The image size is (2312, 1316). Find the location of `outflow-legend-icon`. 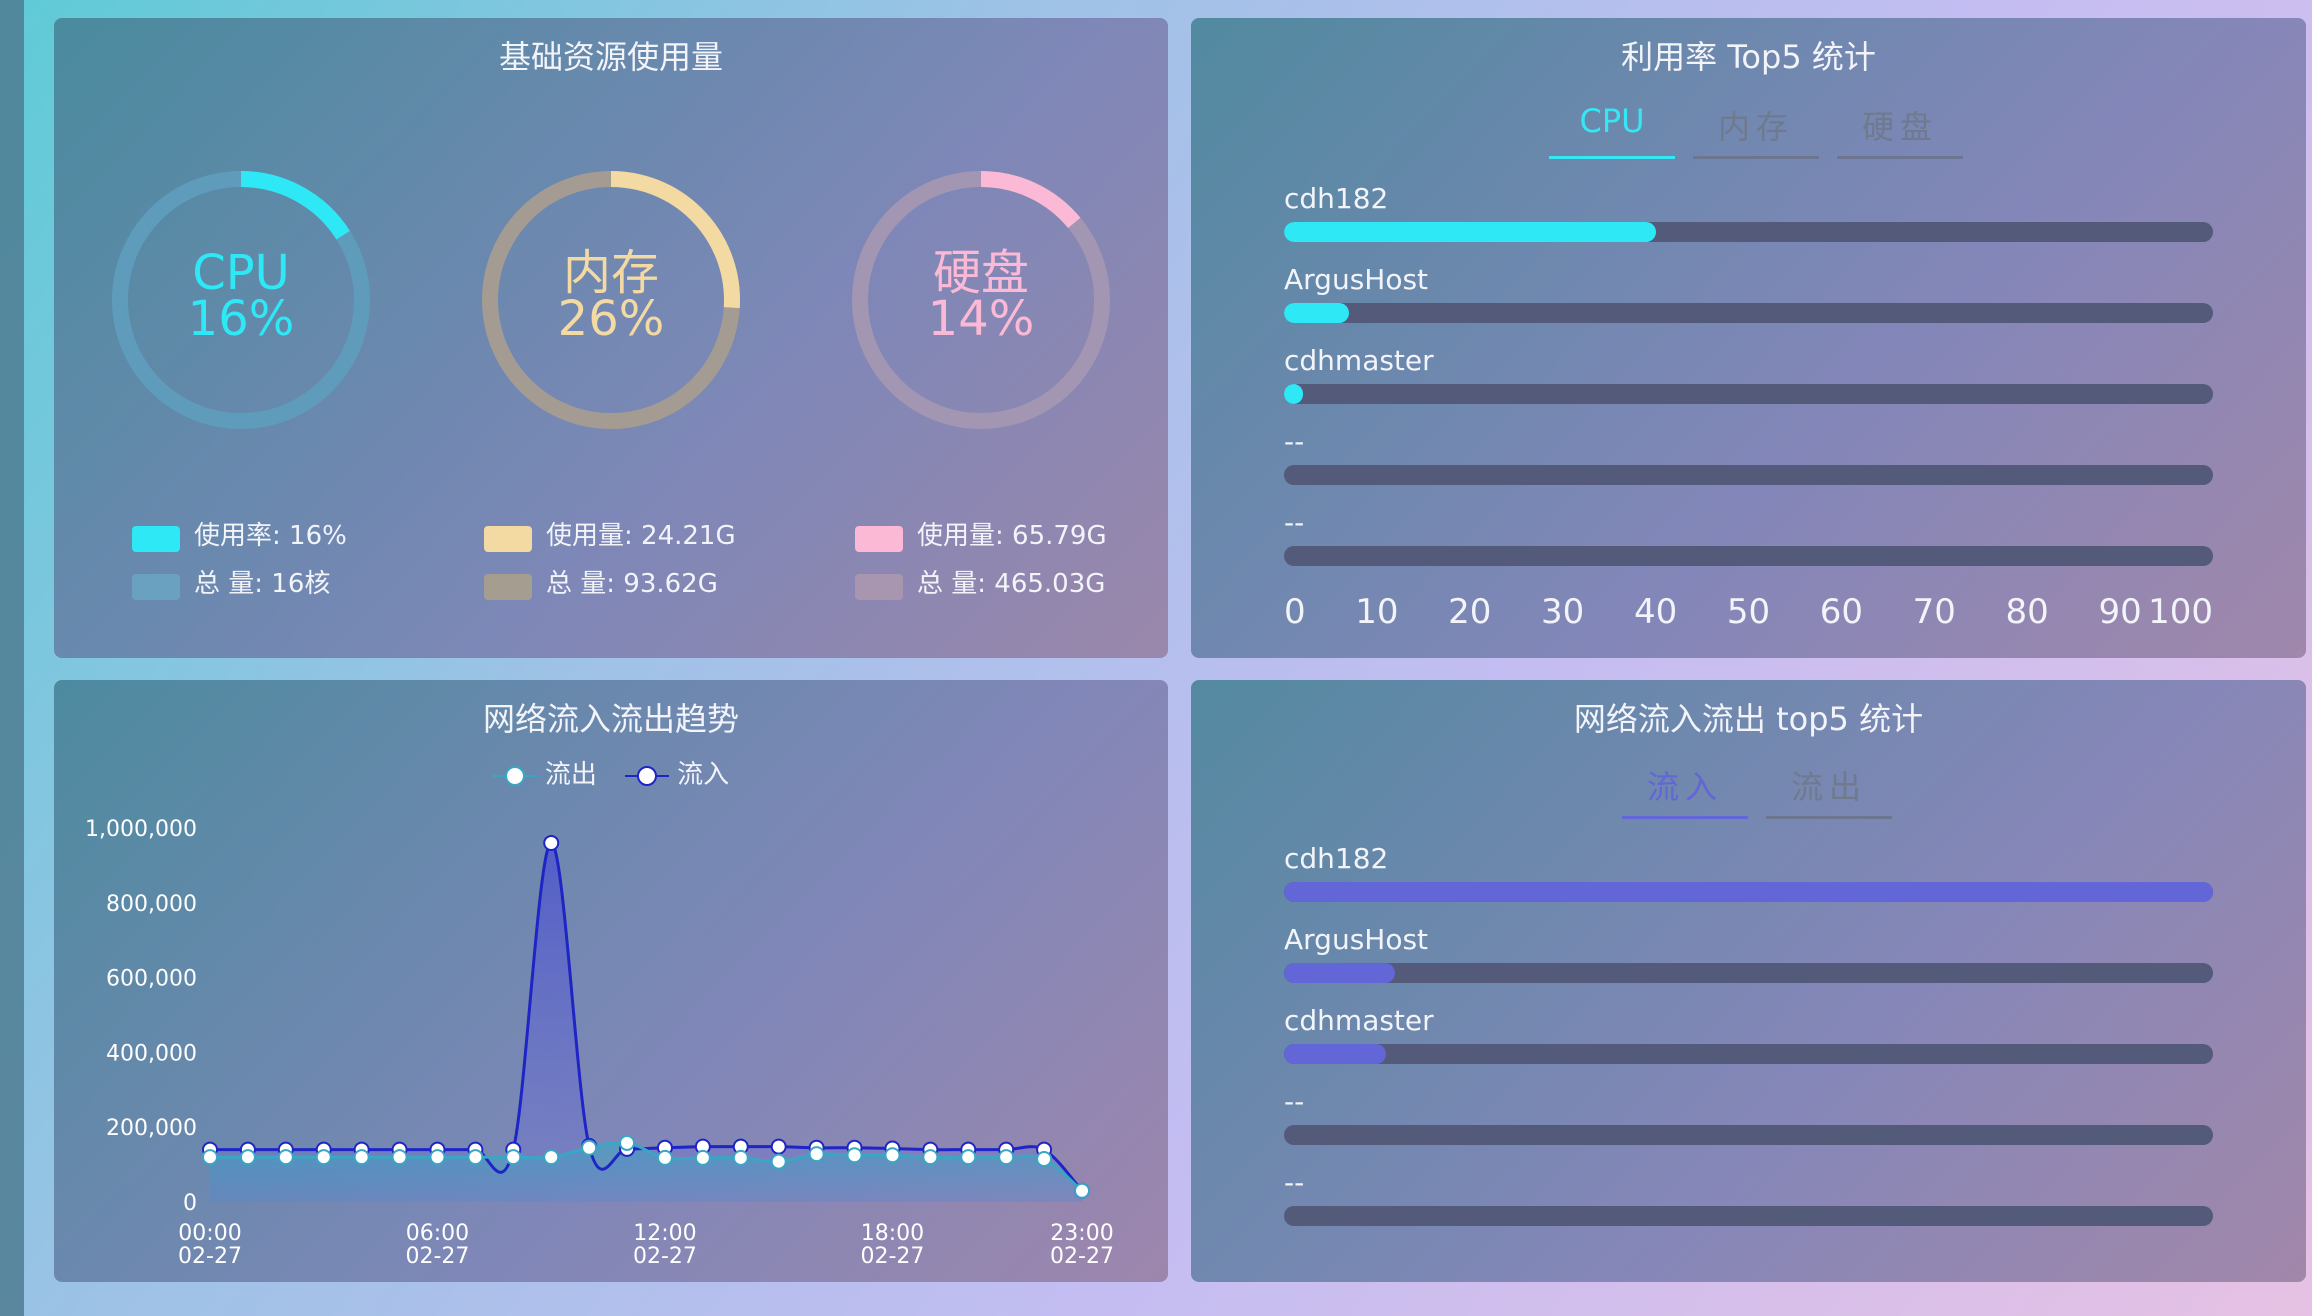

outflow-legend-icon is located at coordinates (514, 775).